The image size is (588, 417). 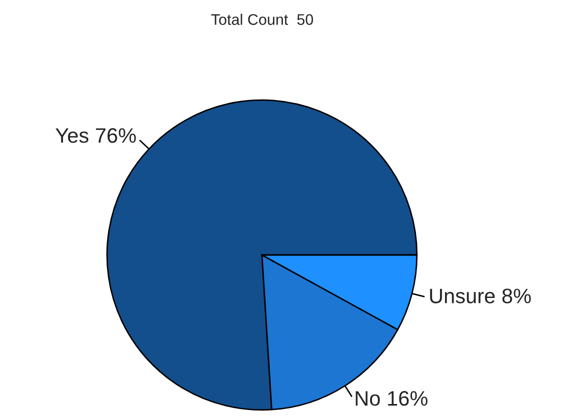 I want to click on slice-label: No 16%, so click(x=392, y=398).